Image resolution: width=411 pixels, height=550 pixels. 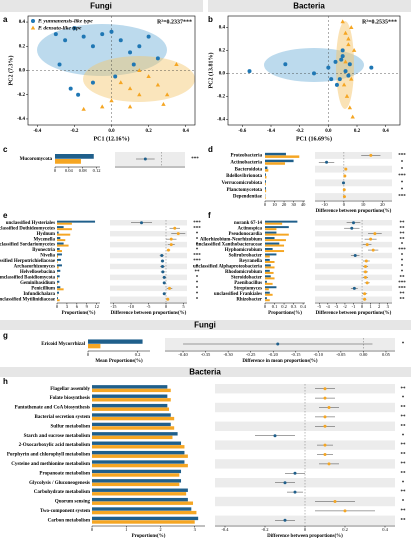 What do you see at coordinates (27, 228) in the screenshot?
I see `category-label: unclassified Dothideomycetes` at bounding box center [27, 228].